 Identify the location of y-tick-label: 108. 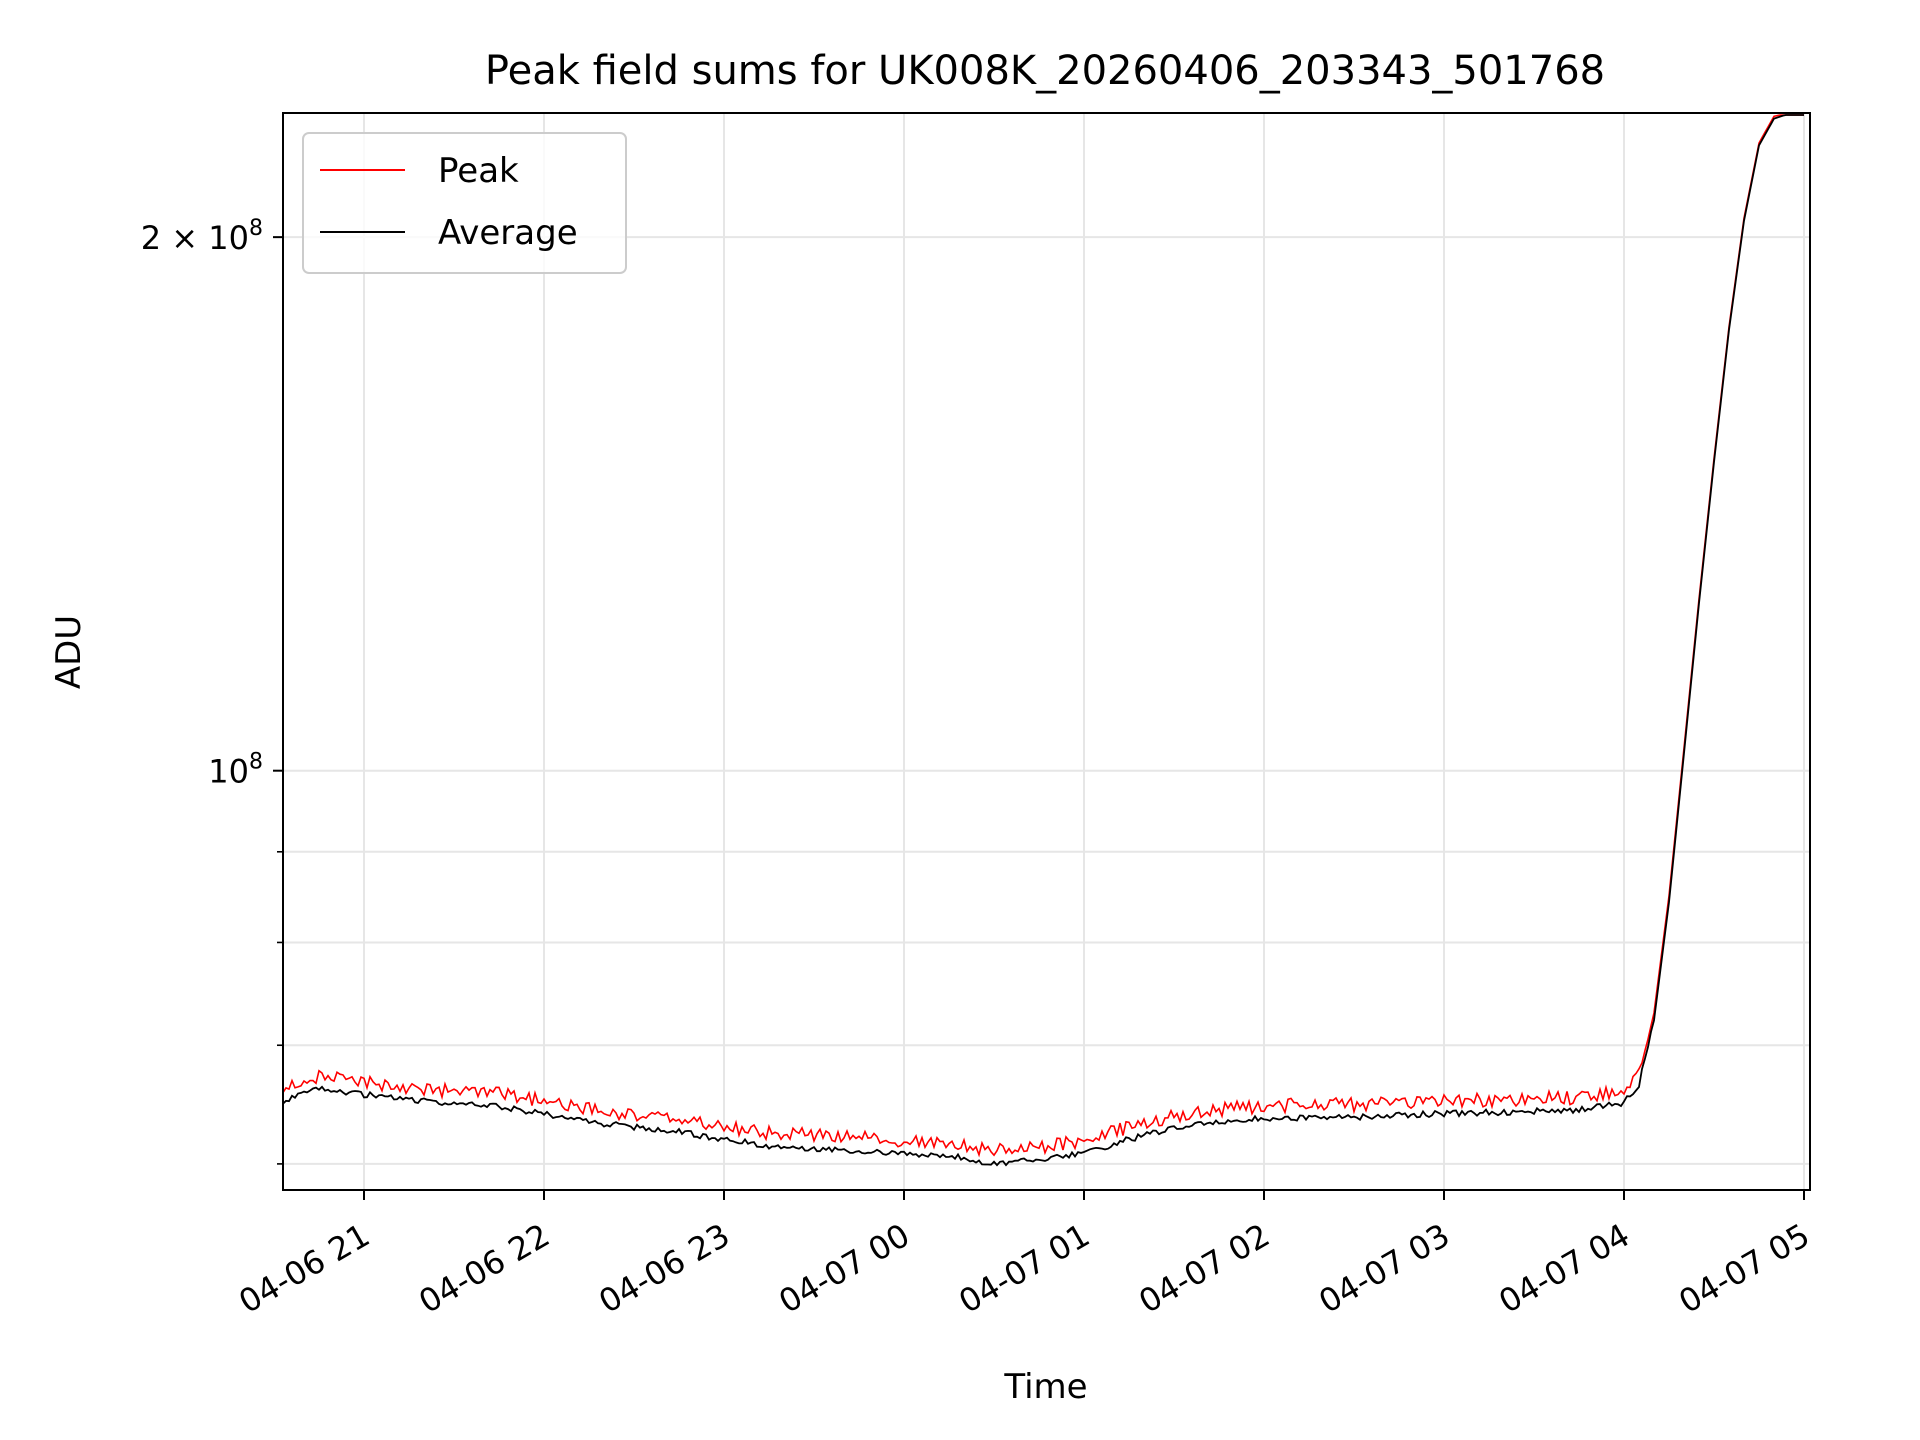
(235, 770).